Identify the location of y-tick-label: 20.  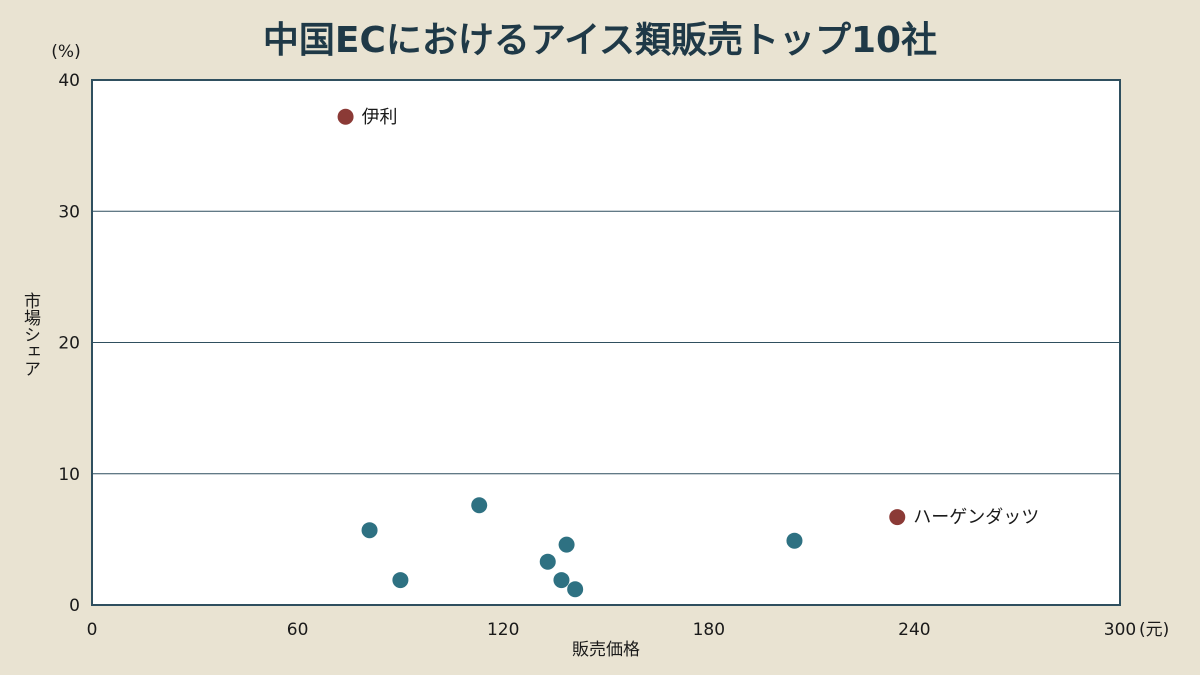
(69, 344).